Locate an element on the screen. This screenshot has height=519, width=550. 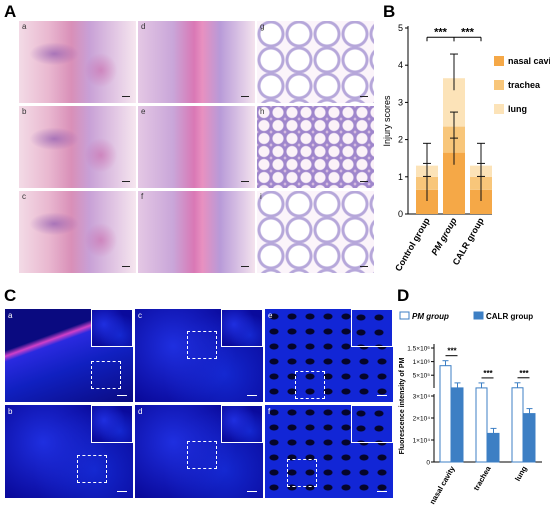
legend-label: nasal cavity is located at coordinates (529, 61).